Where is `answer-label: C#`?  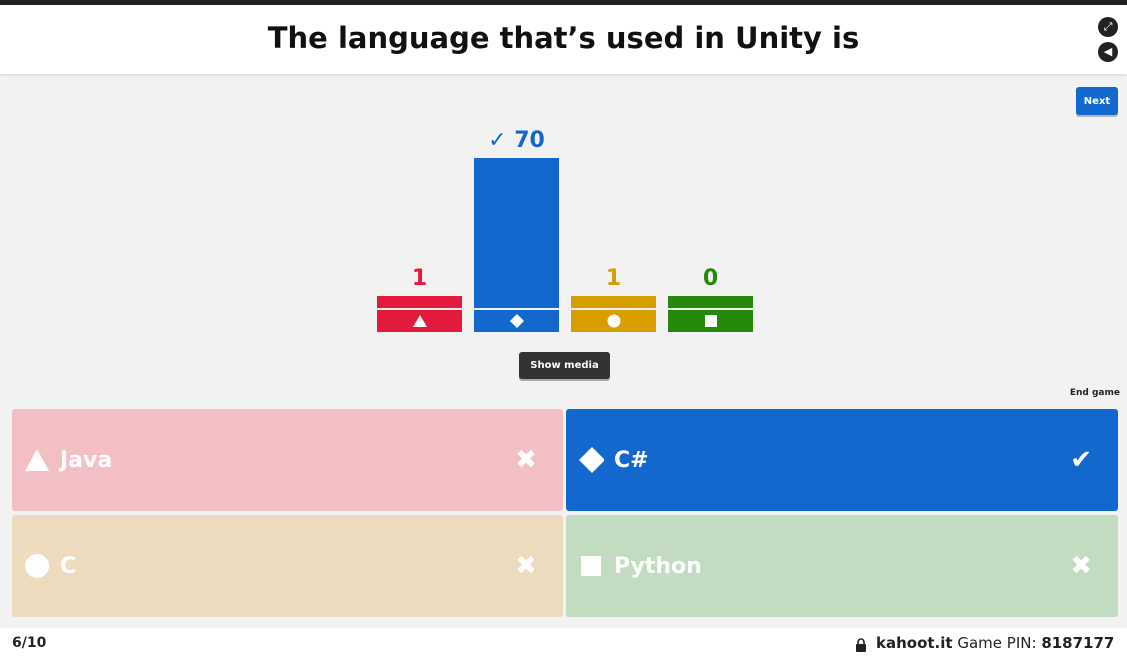
answer-label: C# is located at coordinates (631, 460).